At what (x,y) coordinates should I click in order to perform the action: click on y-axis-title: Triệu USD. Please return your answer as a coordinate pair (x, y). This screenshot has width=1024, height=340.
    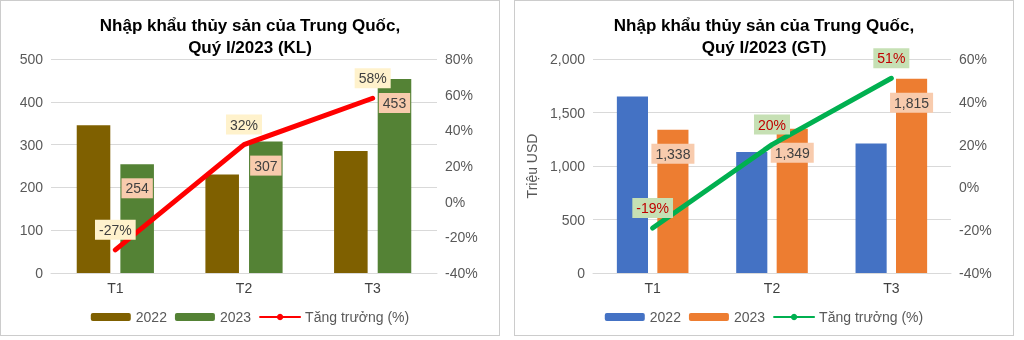
    Looking at the image, I should click on (532, 166).